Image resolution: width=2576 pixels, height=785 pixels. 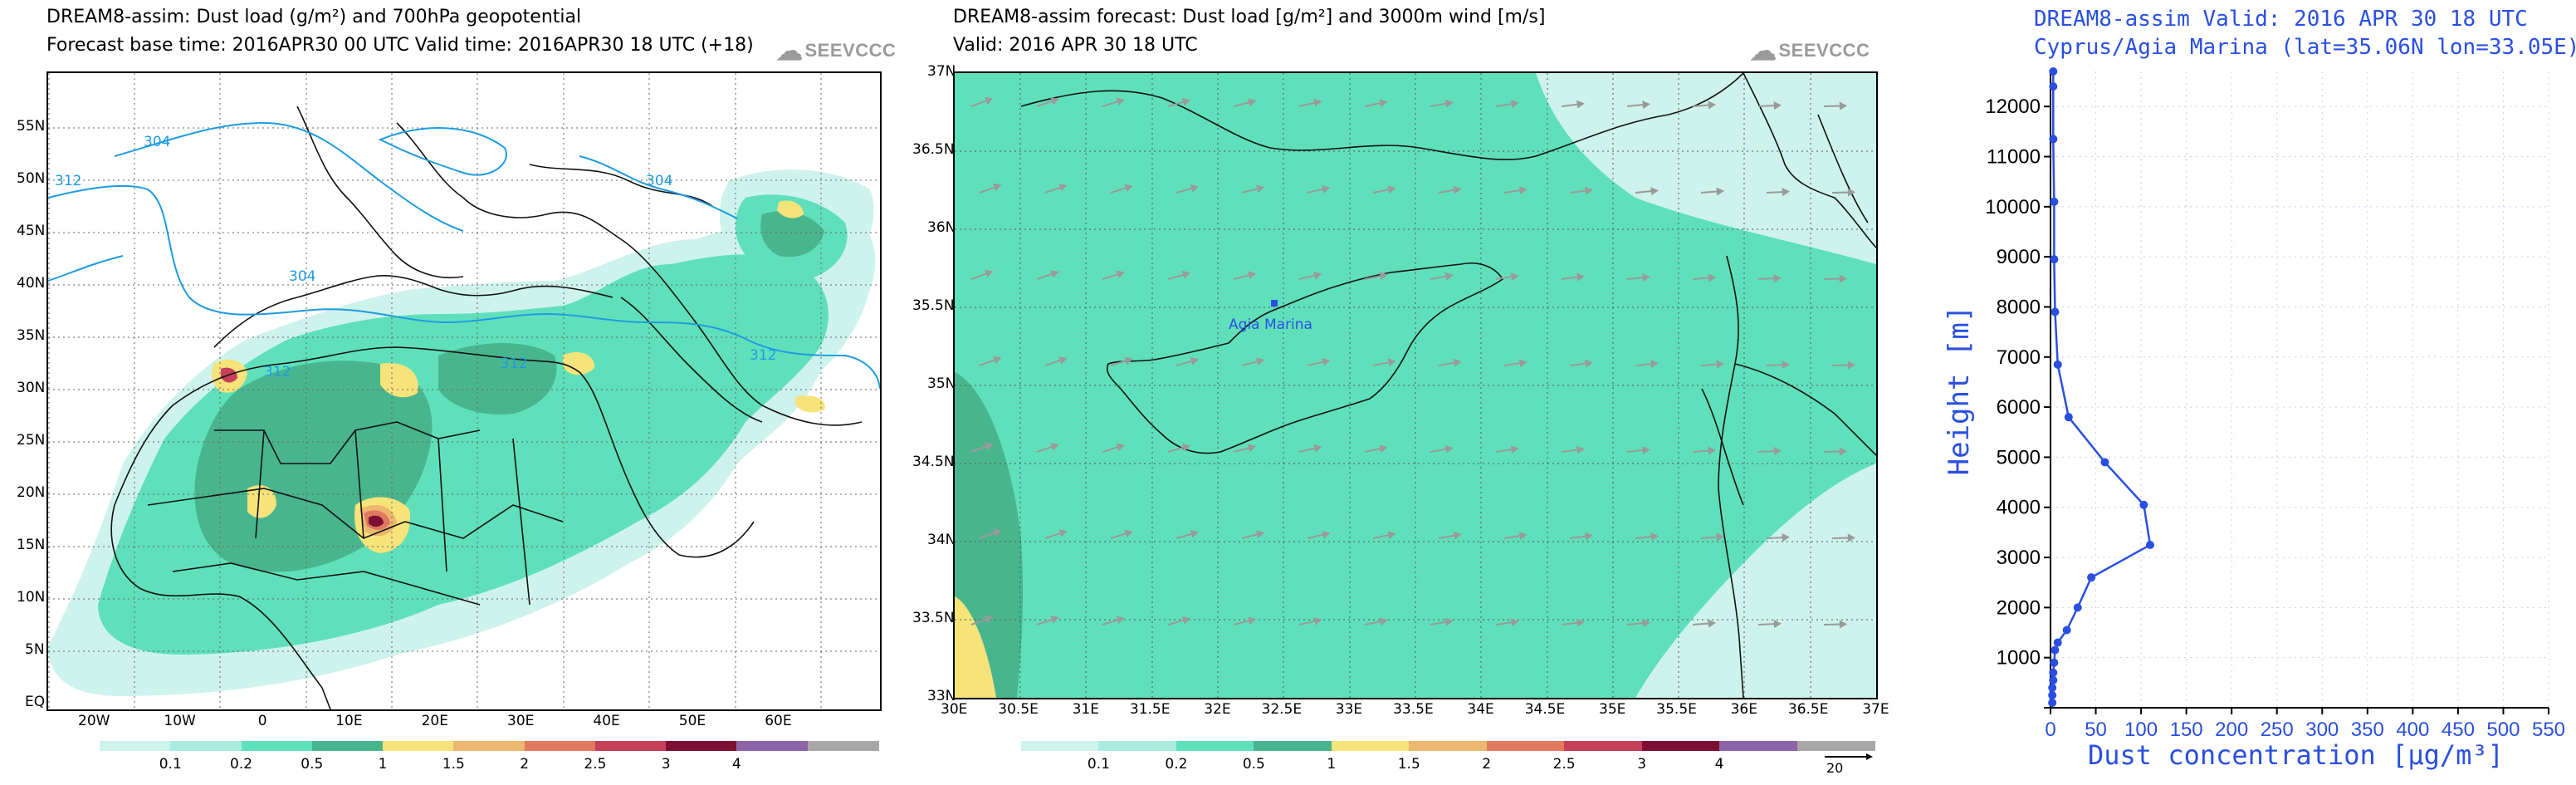 I want to click on x-tick-label: 100, so click(x=2141, y=730).